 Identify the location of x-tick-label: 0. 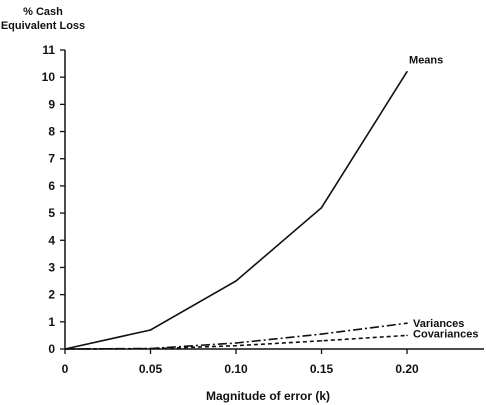
(65, 369).